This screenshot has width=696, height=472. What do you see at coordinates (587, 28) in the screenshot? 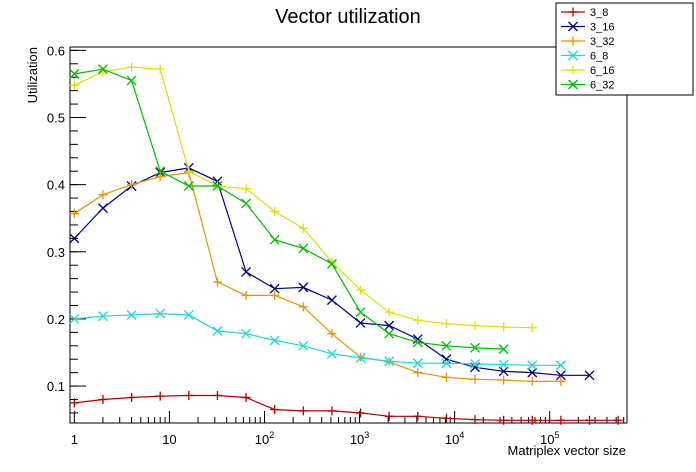
I see `legend-item-3_16: 3_16` at bounding box center [587, 28].